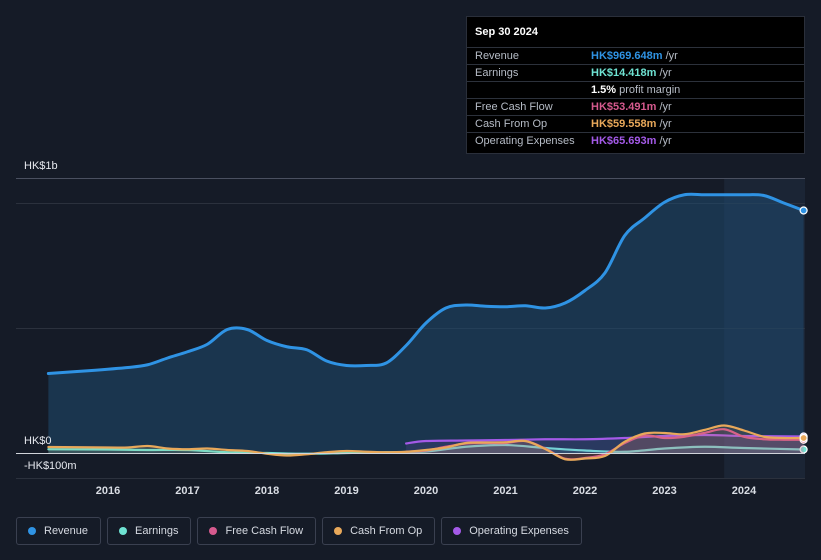  What do you see at coordinates (514, 107) in the screenshot?
I see `tooltip-row-label: Free Cash Flow` at bounding box center [514, 107].